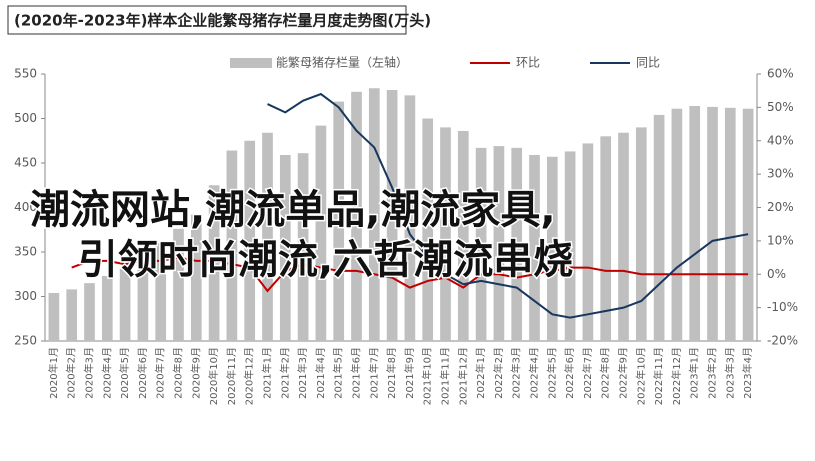 This screenshot has width=815, height=461. I want to click on legend-label: 能繁母猪存栏量（左轴）, so click(342, 62).